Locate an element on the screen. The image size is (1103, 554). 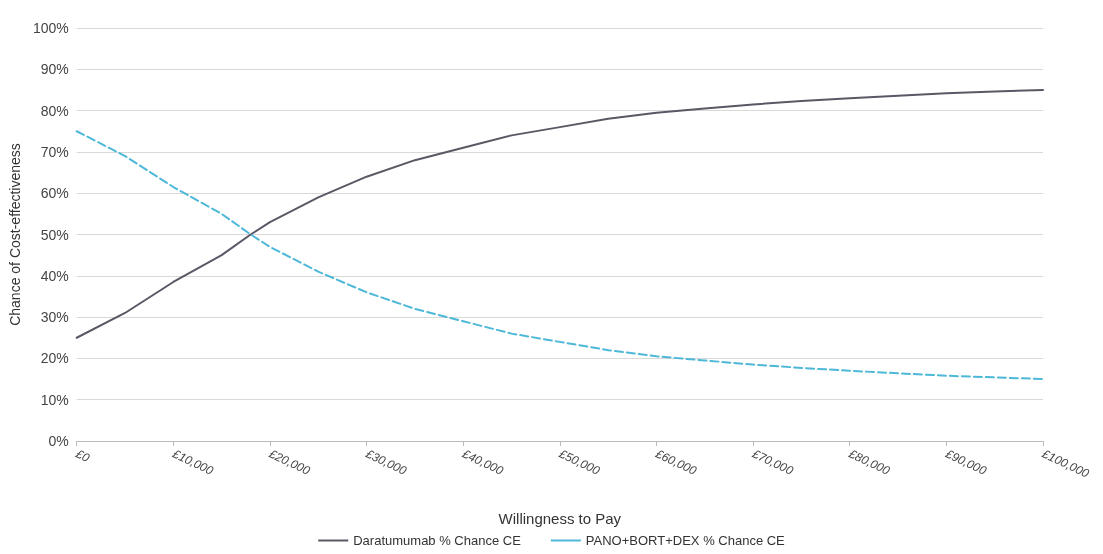
y-tick-label: 60% is located at coordinates (54, 193).